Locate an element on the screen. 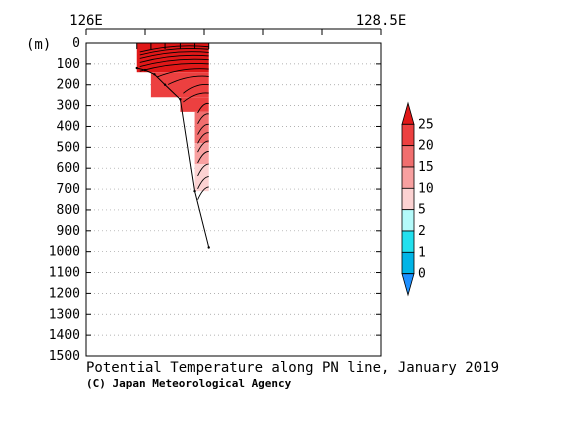  depth-tick-label: 600 is located at coordinates (68, 168).